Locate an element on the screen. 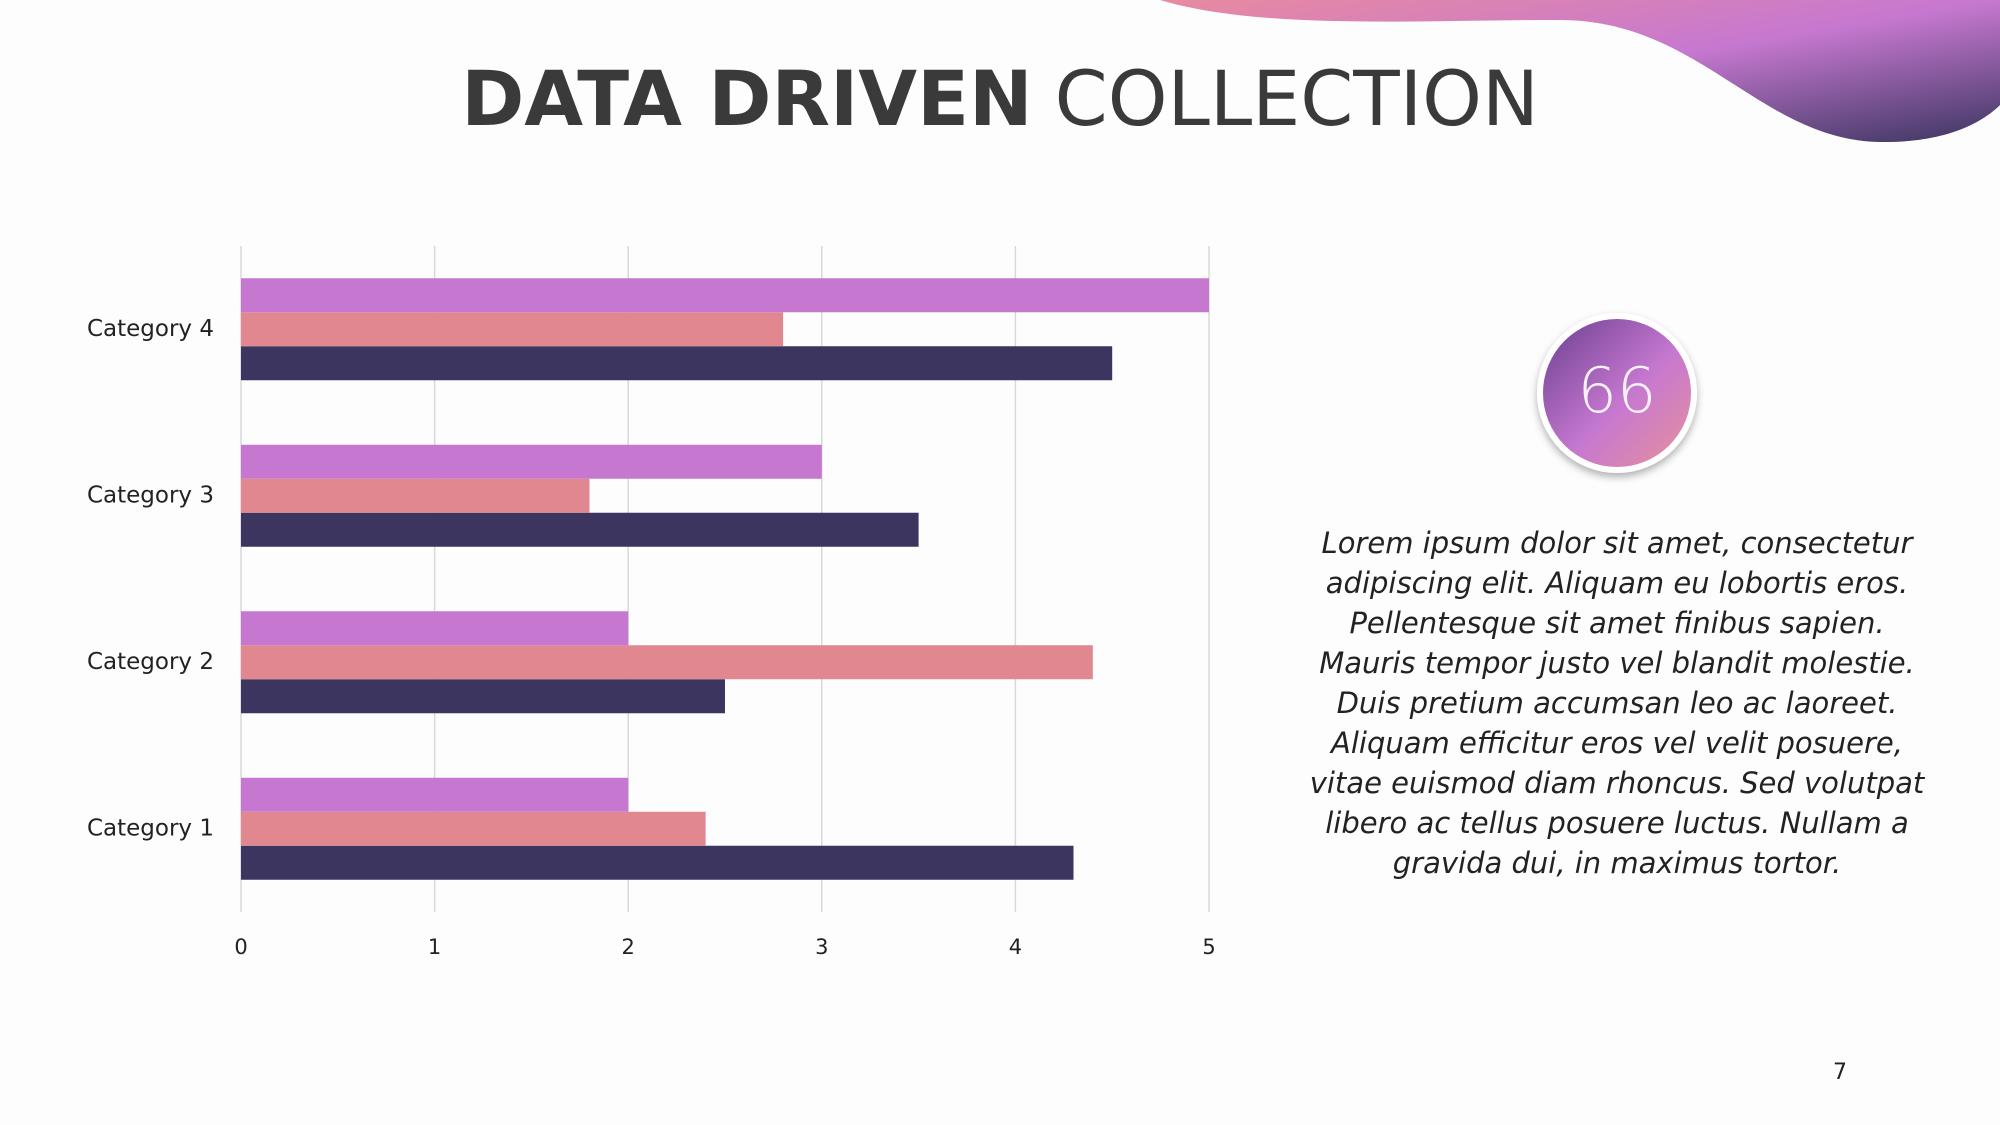  title-bold: DATA DRIVEN is located at coordinates (746, 98).